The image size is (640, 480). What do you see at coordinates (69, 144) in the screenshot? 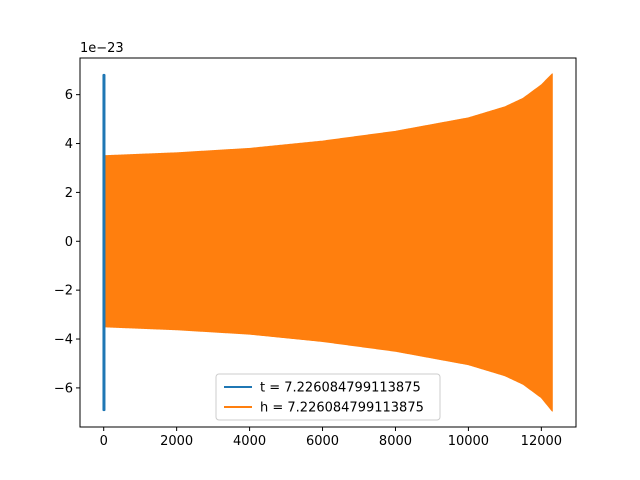
I see `y-tick-label: 4` at bounding box center [69, 144].